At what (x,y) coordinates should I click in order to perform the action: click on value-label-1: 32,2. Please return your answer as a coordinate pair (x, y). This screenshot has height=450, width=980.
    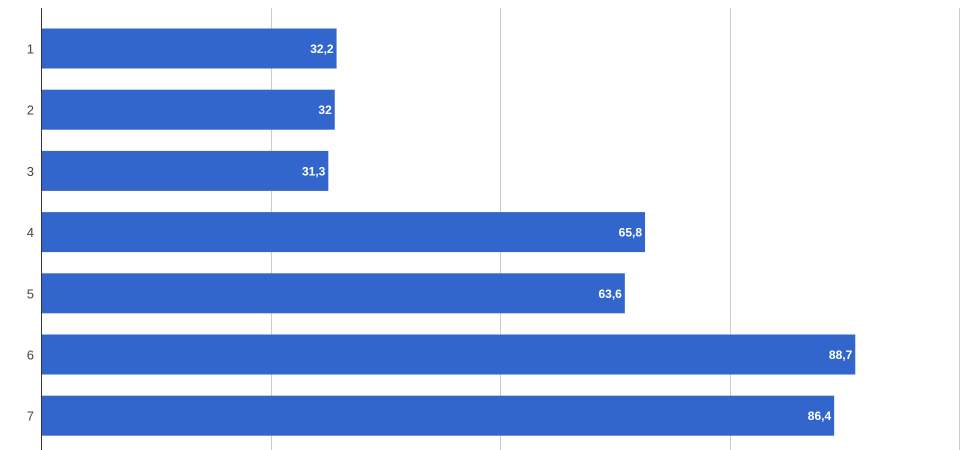
    Looking at the image, I should click on (322, 49).